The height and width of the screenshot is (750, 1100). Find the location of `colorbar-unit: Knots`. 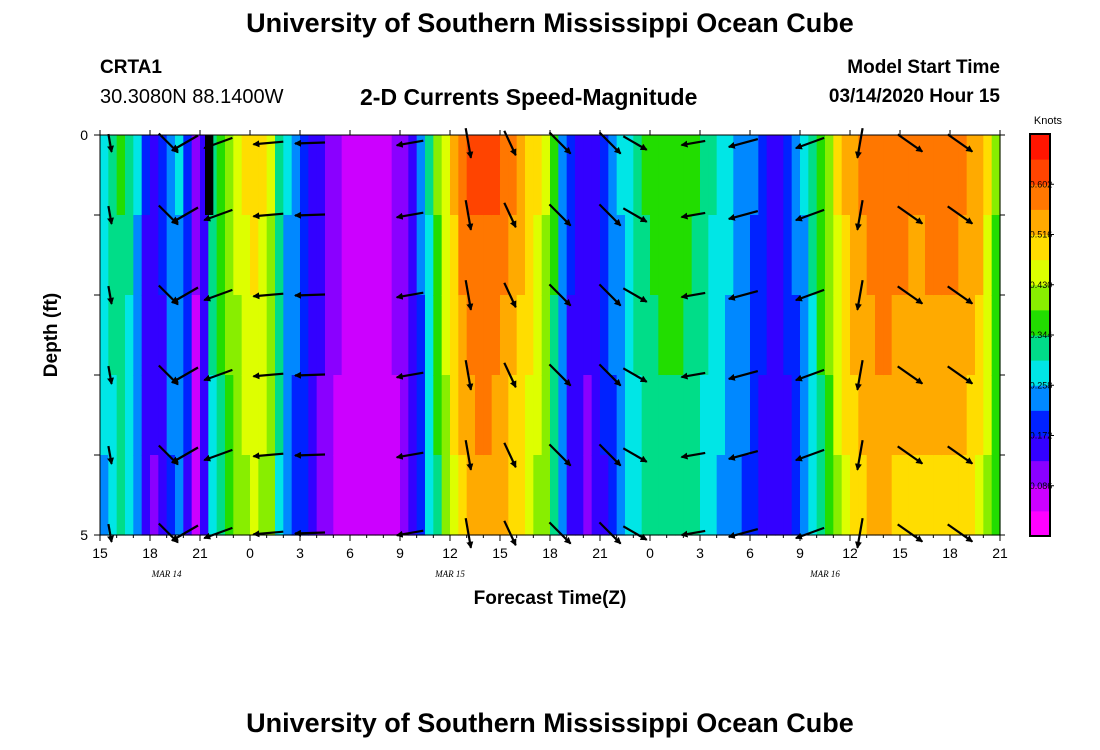

colorbar-unit: Knots is located at coordinates (1048, 121).